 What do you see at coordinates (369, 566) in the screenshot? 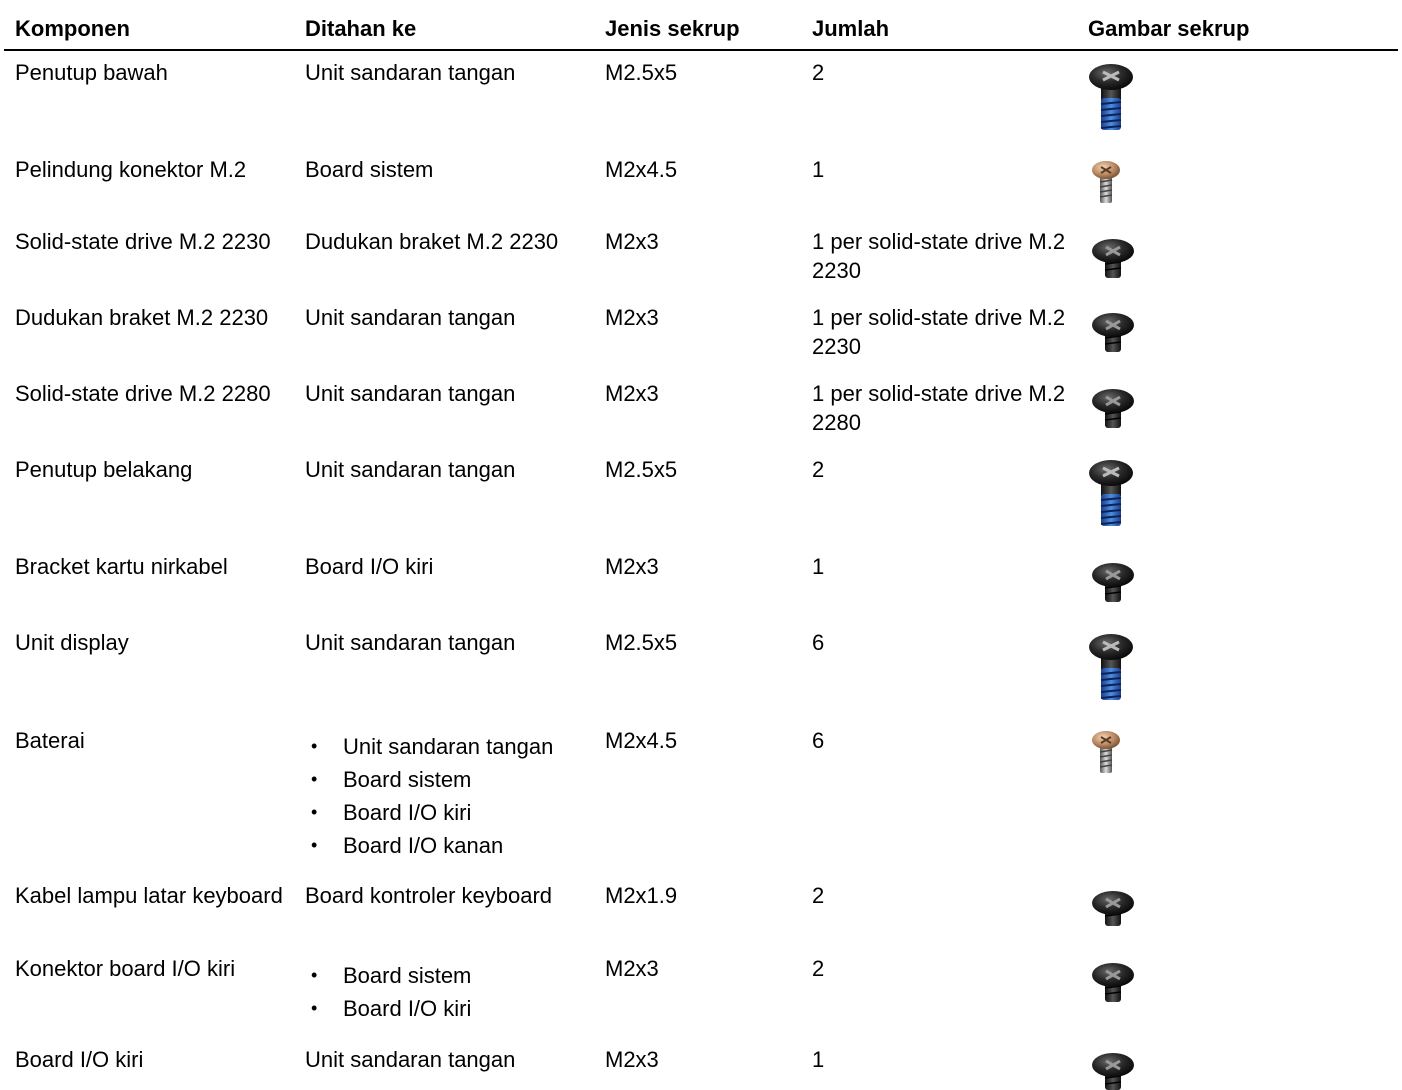
I see `cell-ditahan-ke: Board I/O kiri` at bounding box center [369, 566].